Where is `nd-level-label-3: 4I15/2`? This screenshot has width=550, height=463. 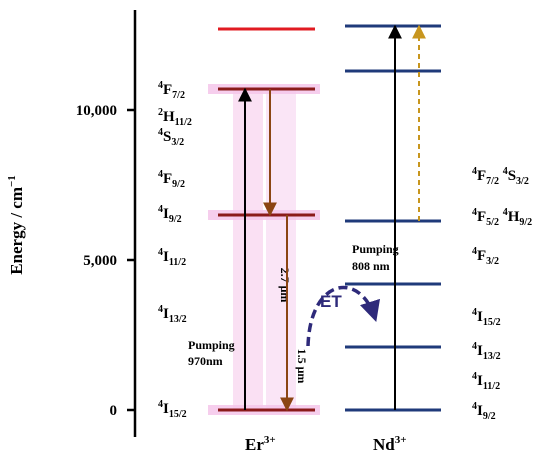 nd-level-label-3: 4I15/2 is located at coordinates (486, 317).